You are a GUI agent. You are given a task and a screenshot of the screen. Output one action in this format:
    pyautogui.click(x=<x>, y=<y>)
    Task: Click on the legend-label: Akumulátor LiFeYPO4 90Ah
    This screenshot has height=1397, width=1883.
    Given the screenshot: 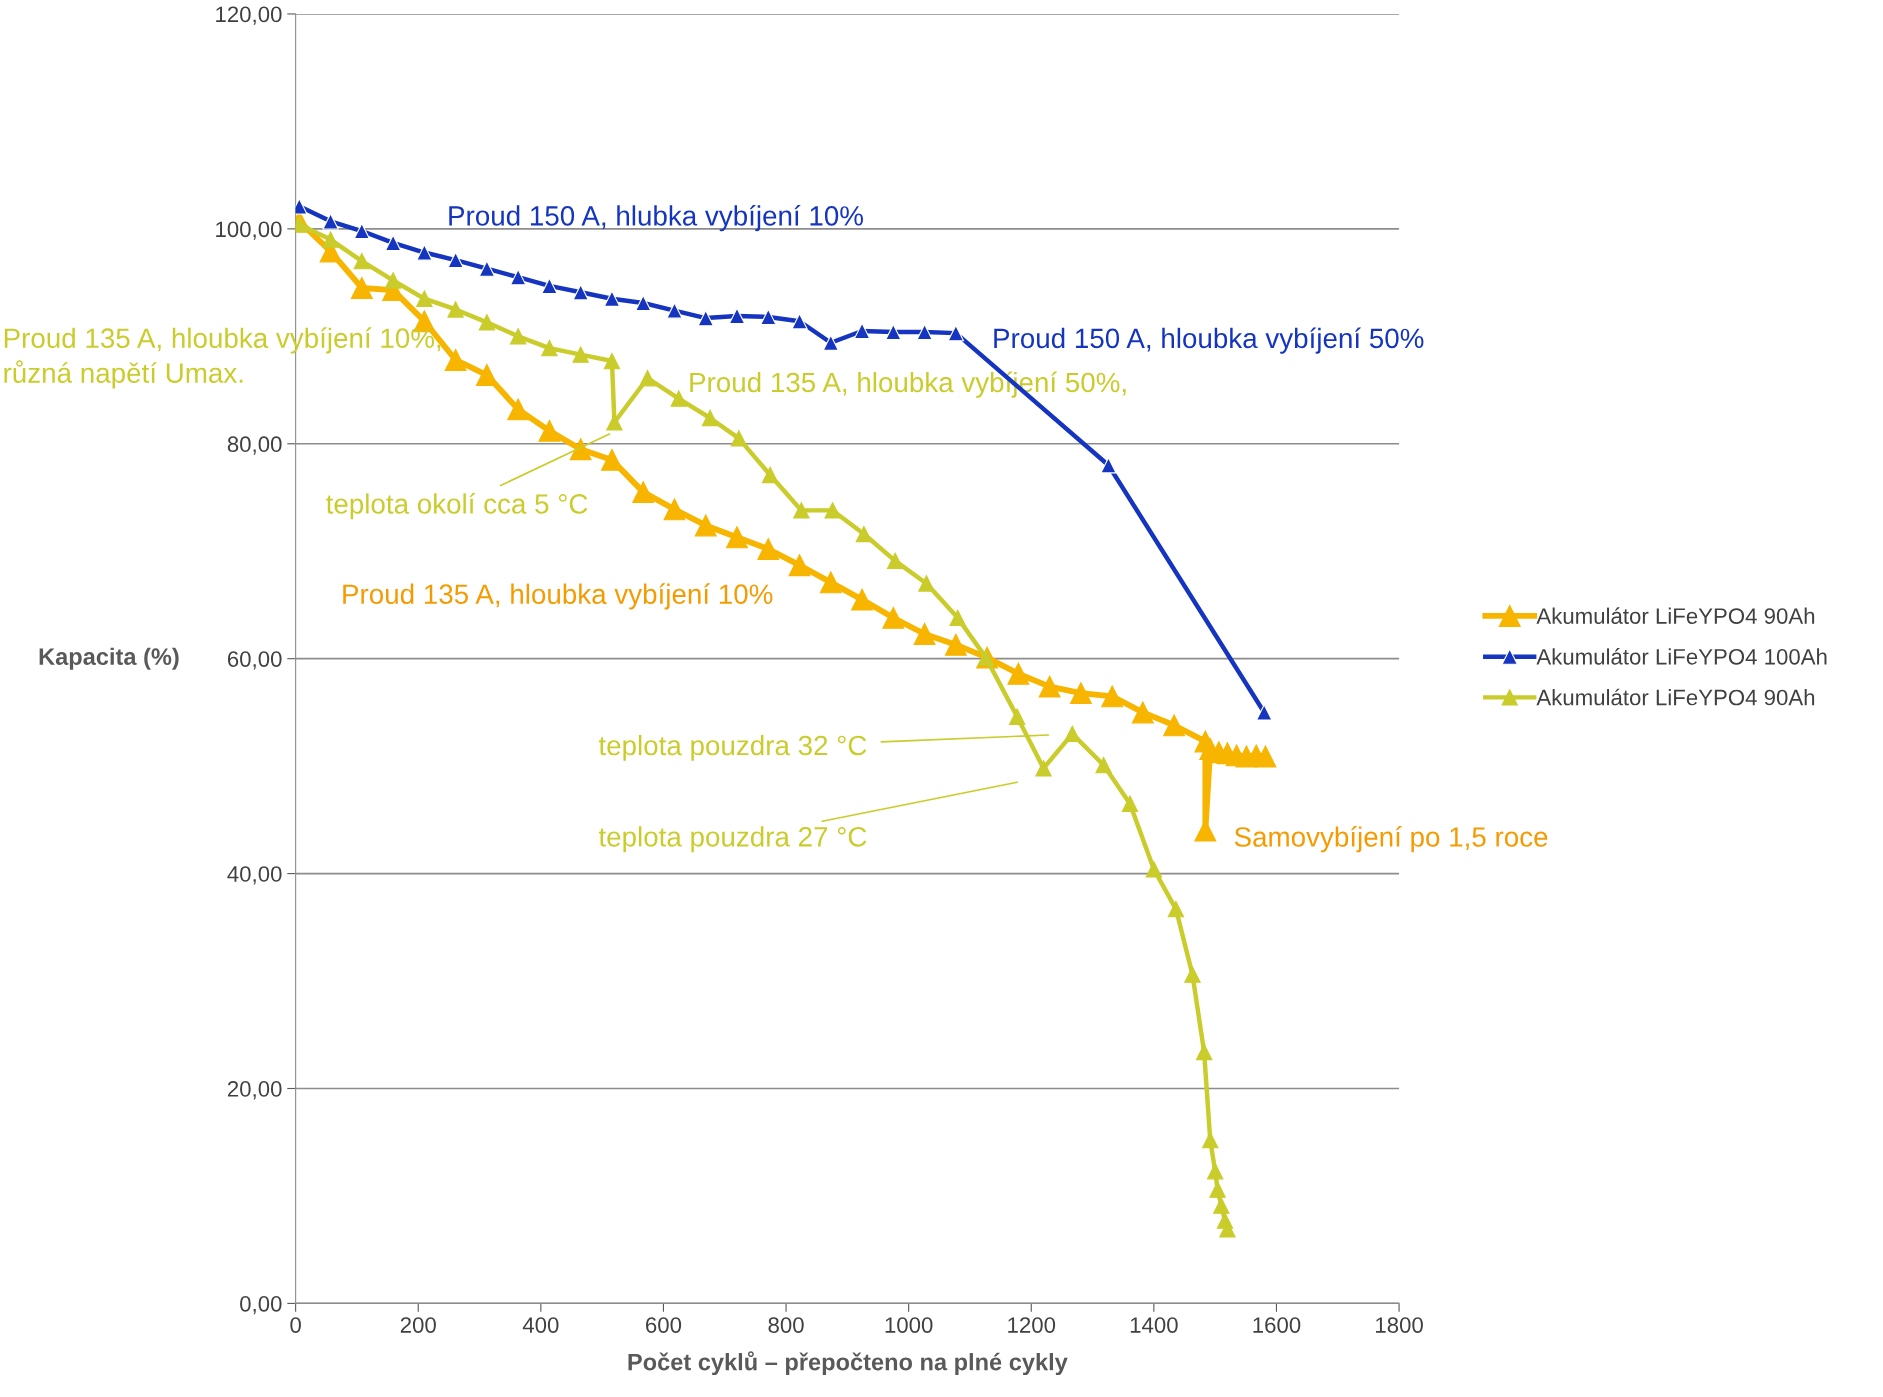 What is the action you would take?
    pyautogui.click(x=1675, y=615)
    